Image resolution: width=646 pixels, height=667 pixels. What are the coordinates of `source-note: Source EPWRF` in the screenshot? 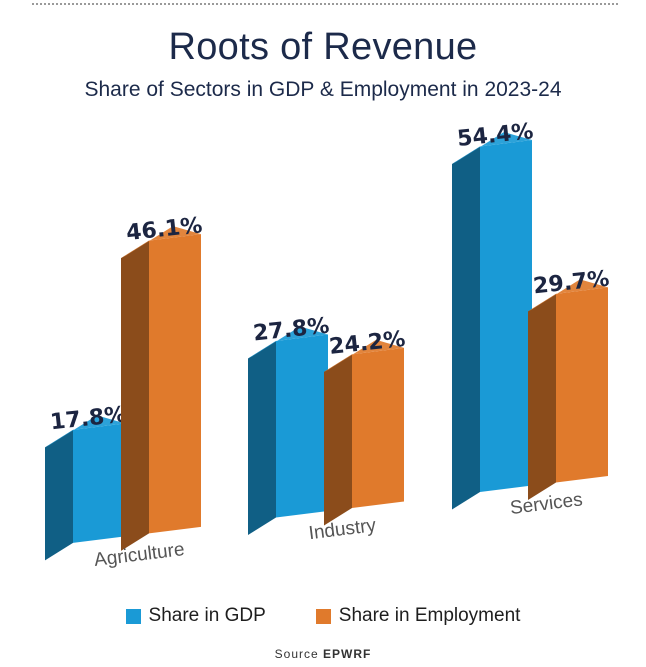 It's located at (323, 654).